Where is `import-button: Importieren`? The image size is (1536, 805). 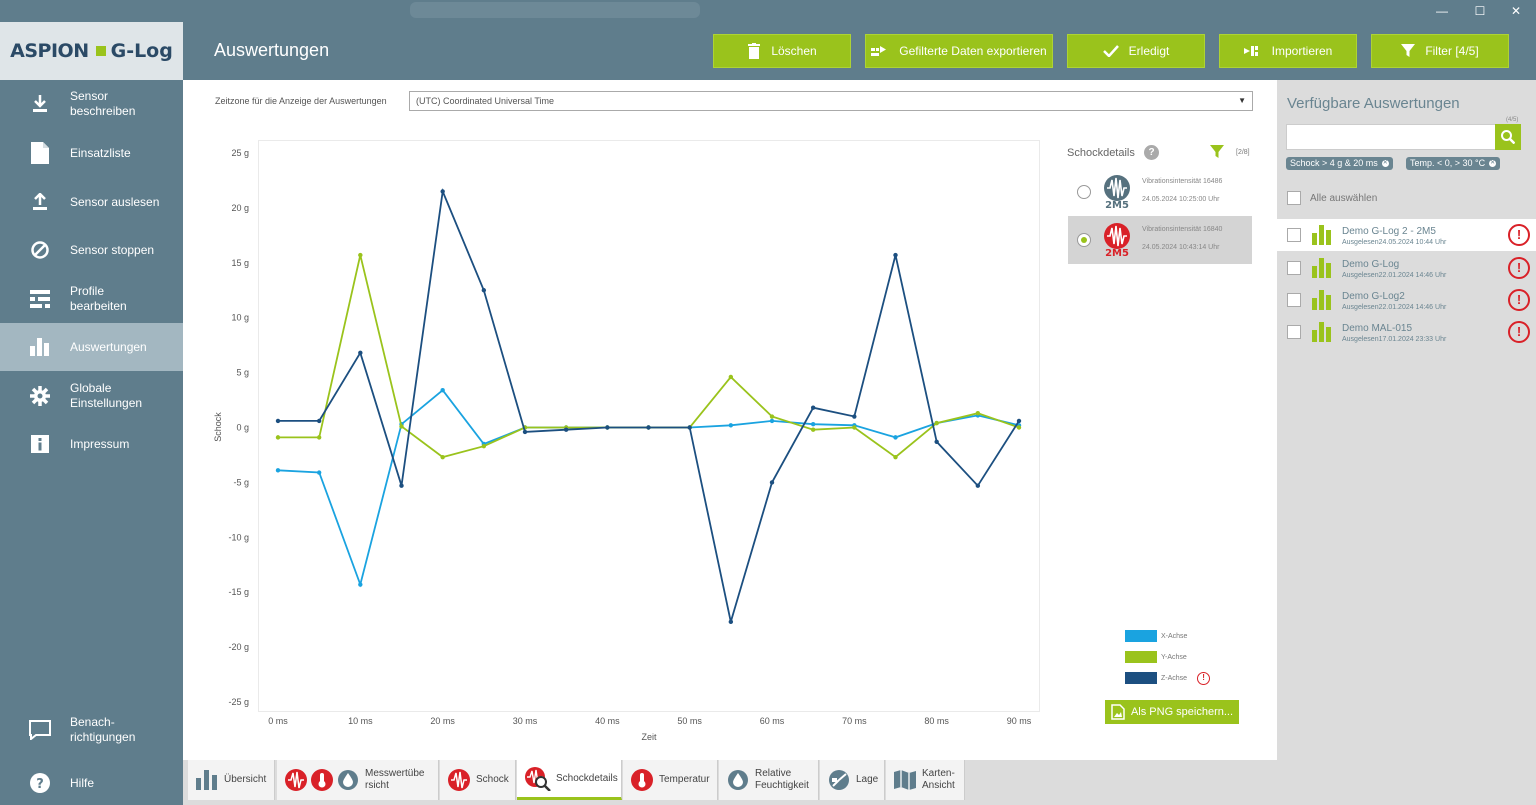
import-button: Importieren is located at coordinates (1288, 51).